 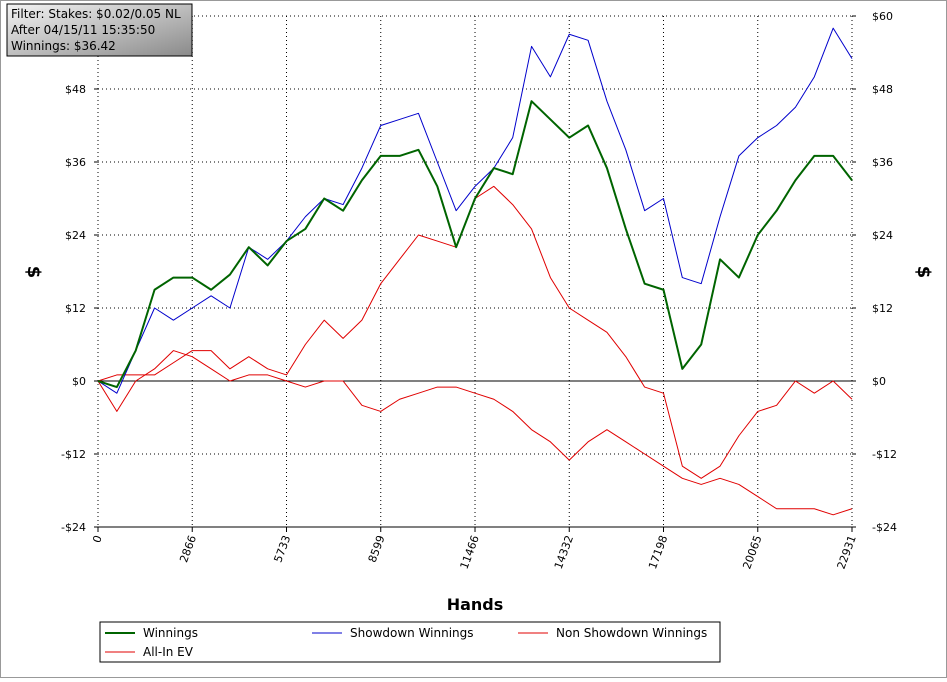 I want to click on y-tick-label: $24, so click(x=75, y=235).